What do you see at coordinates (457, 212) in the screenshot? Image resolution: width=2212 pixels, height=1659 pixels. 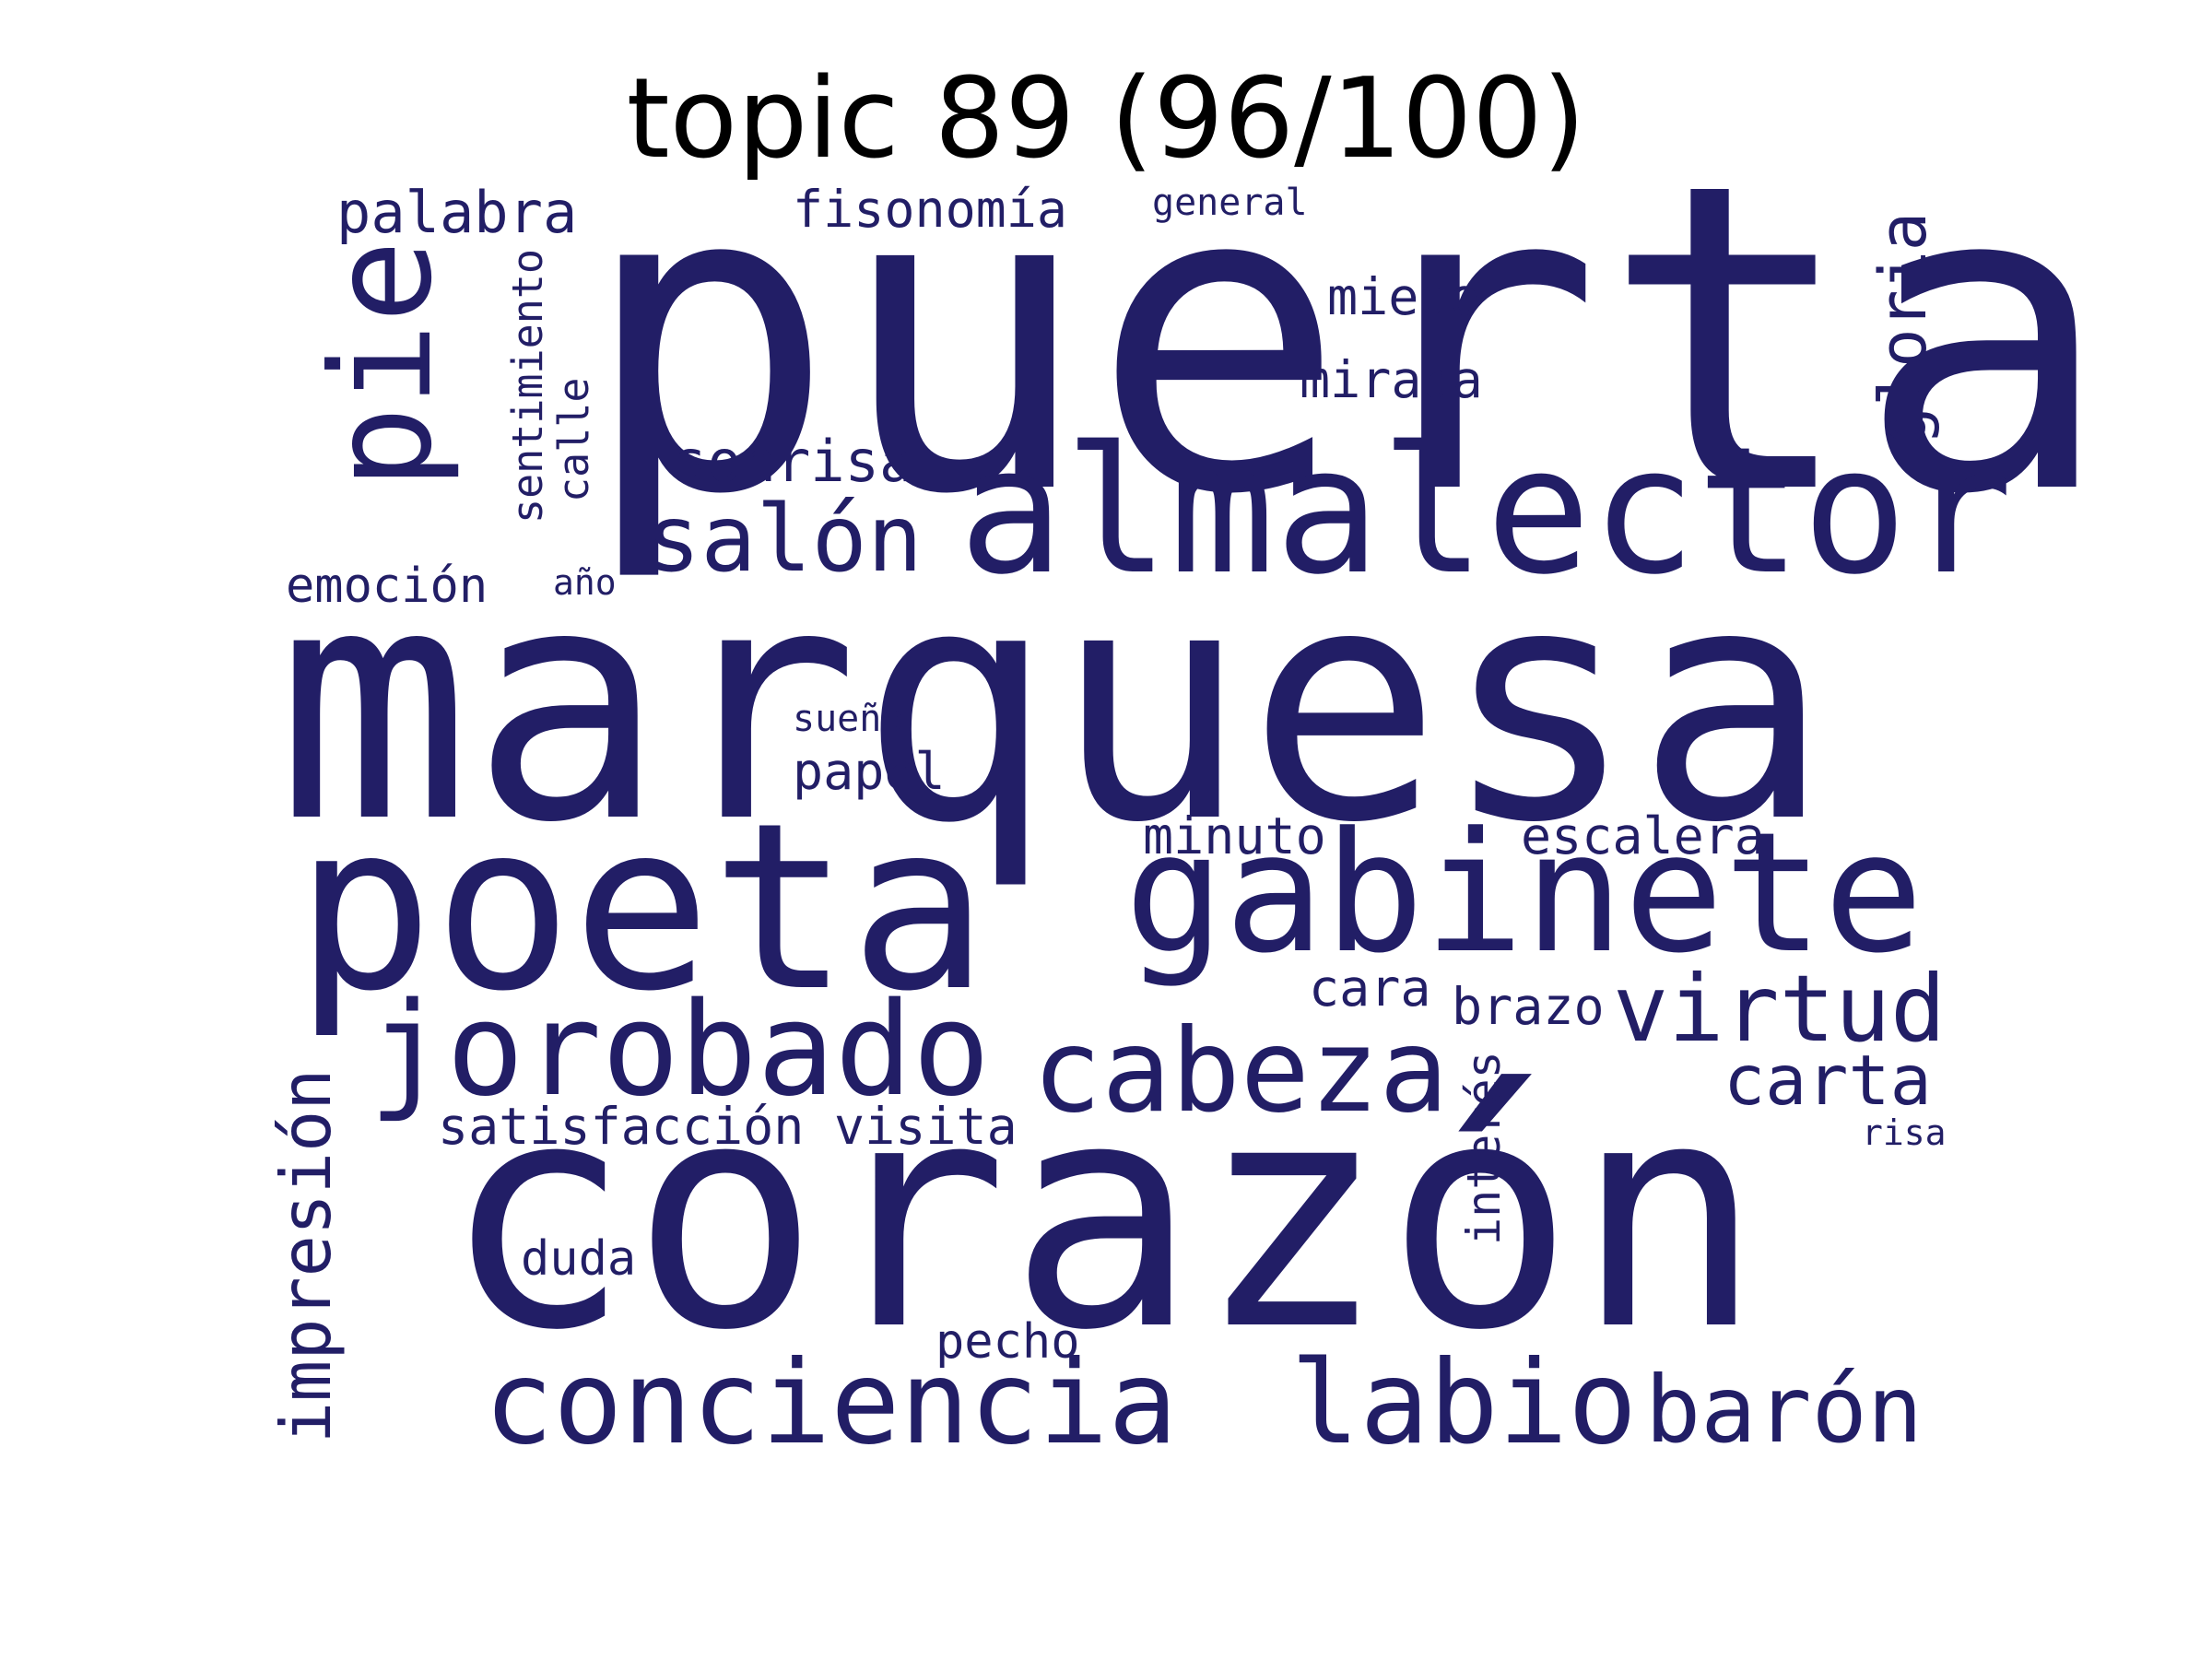 I see `word-17: palabra` at bounding box center [457, 212].